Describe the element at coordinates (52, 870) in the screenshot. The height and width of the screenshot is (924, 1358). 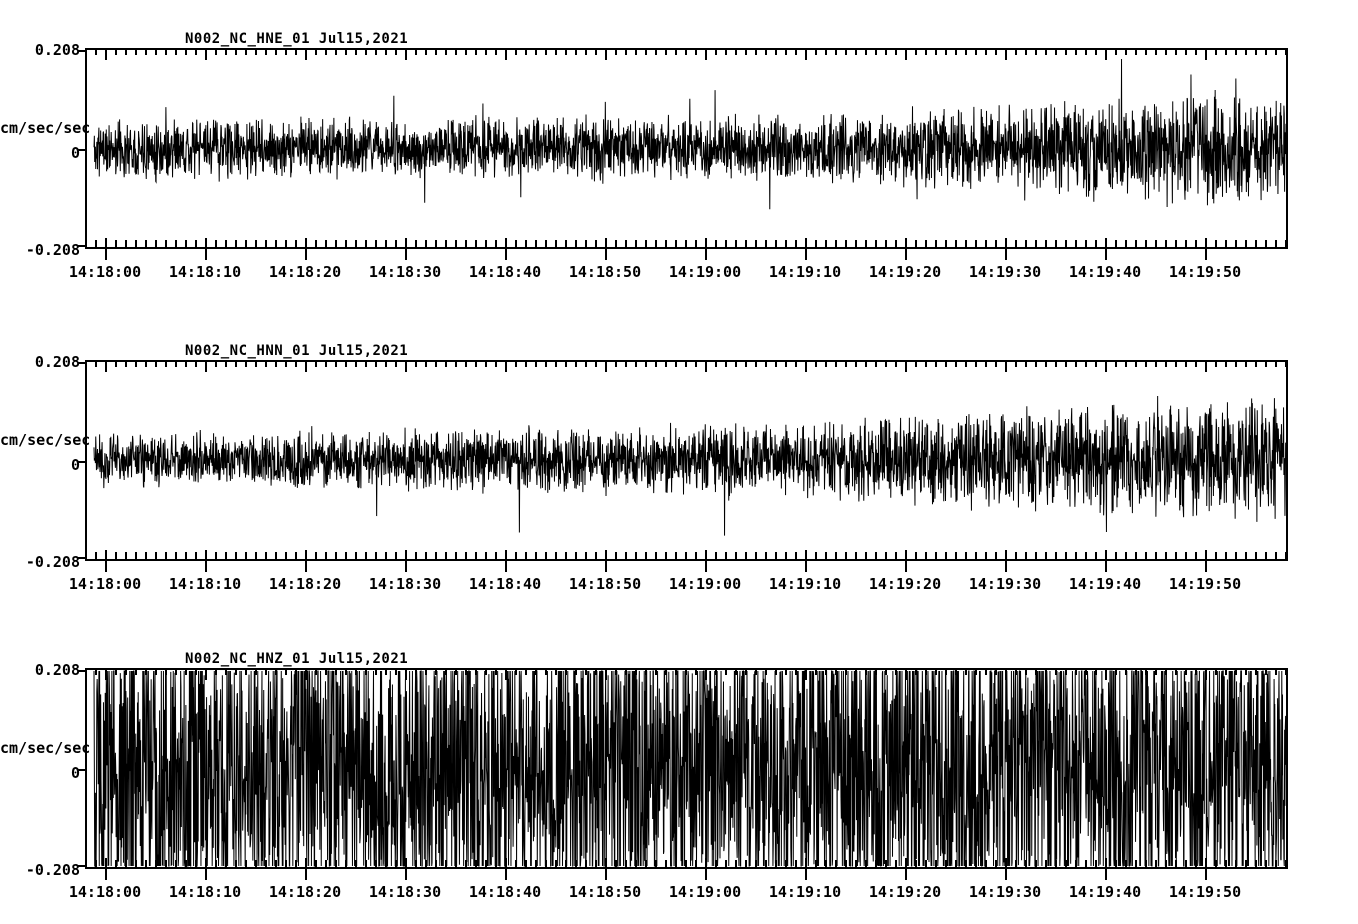
I see `y-label-min-hnz: -0.208` at that location.